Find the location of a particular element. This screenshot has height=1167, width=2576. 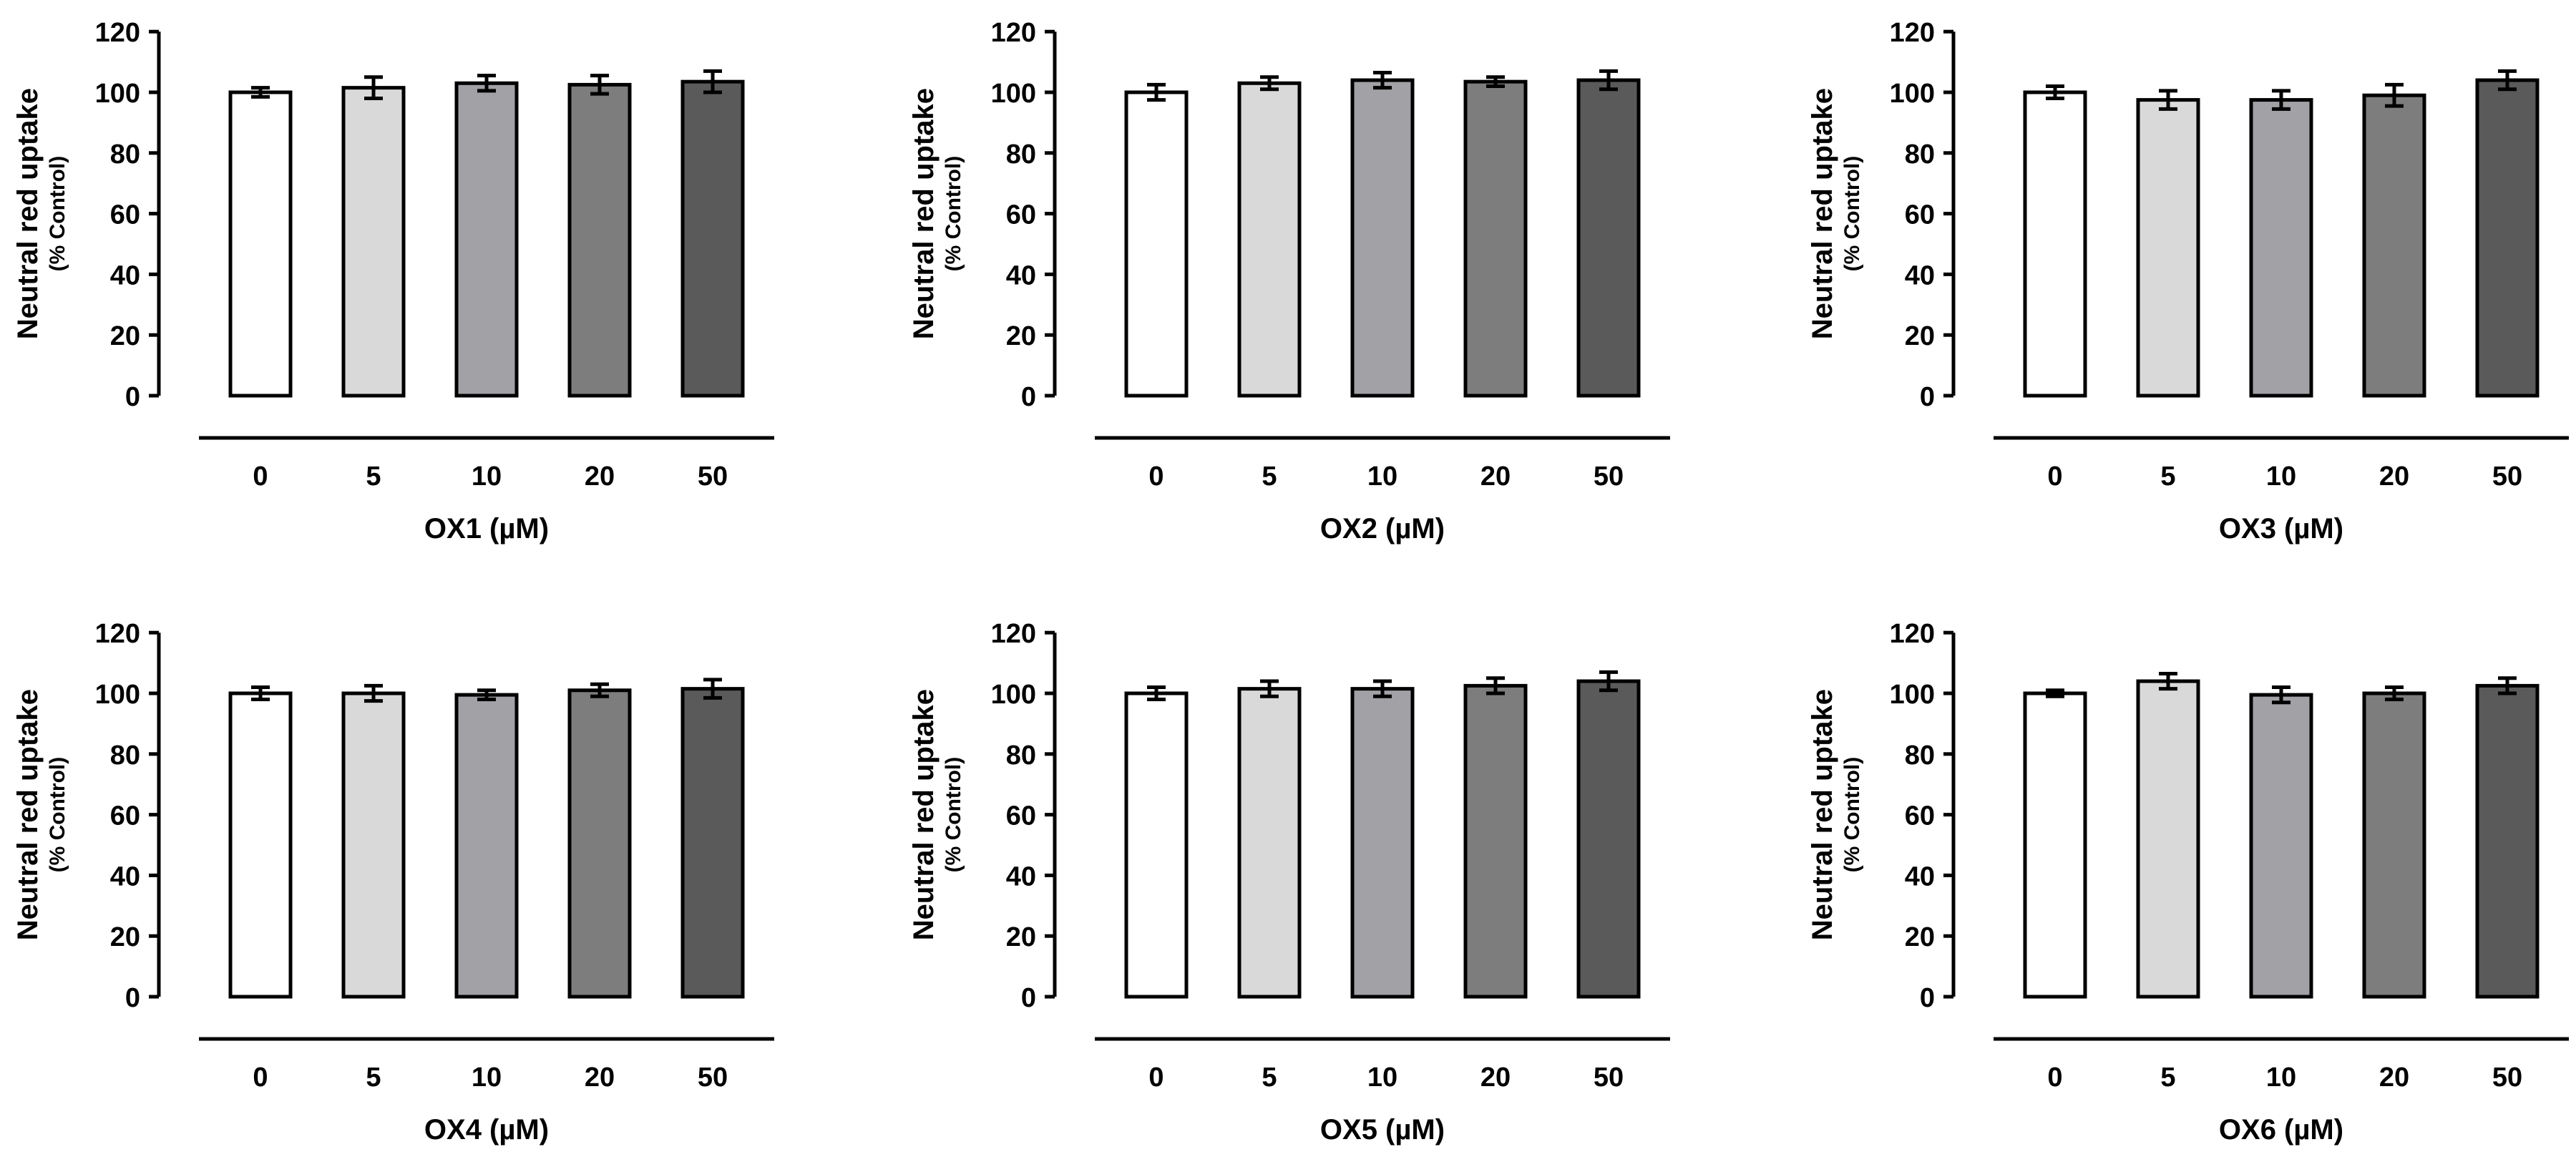

chart-5-y-axis-label: Neutral red uptake is located at coordinates (924, 814).